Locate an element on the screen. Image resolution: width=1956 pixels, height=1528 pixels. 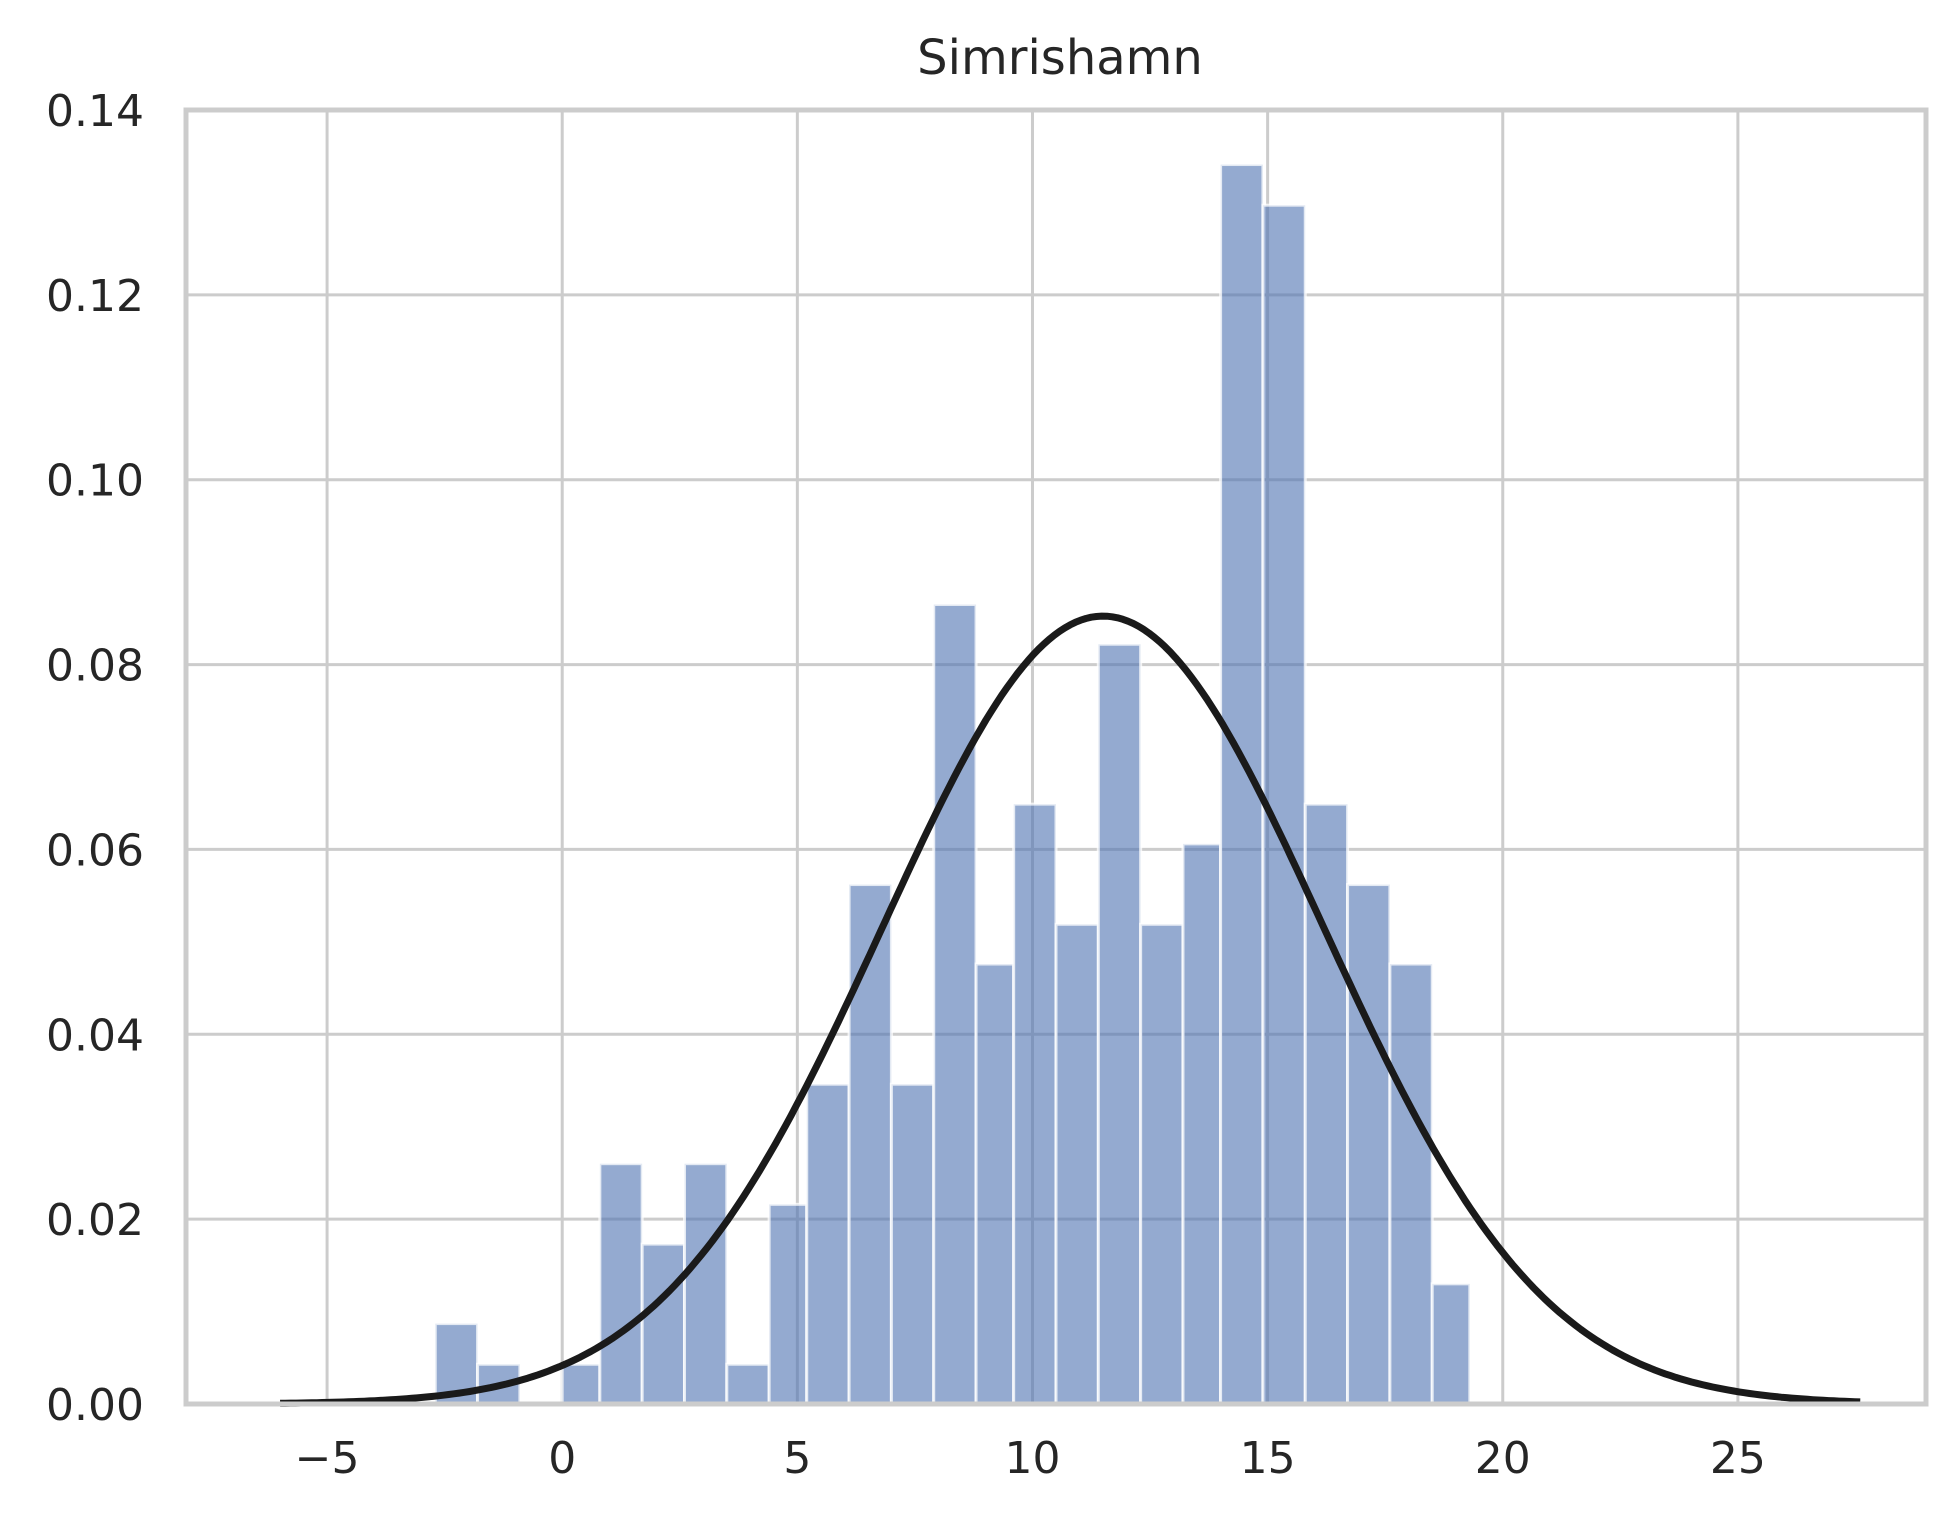
x-tick-label: 0 is located at coordinates (562, 1458).